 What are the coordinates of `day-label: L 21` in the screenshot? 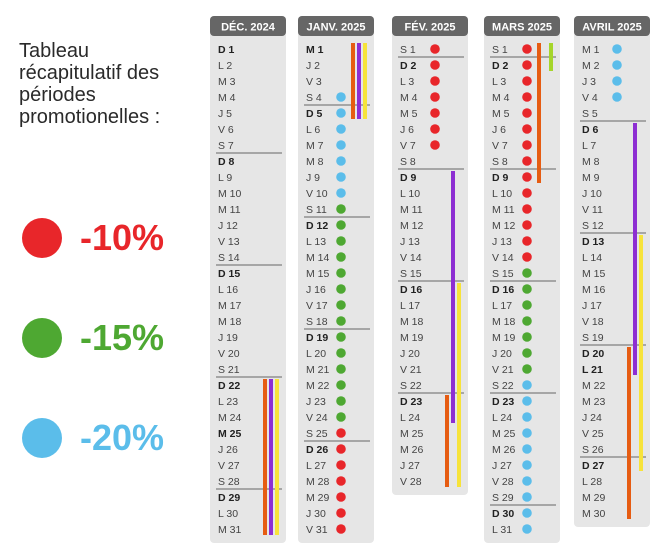 It's located at (592, 370).